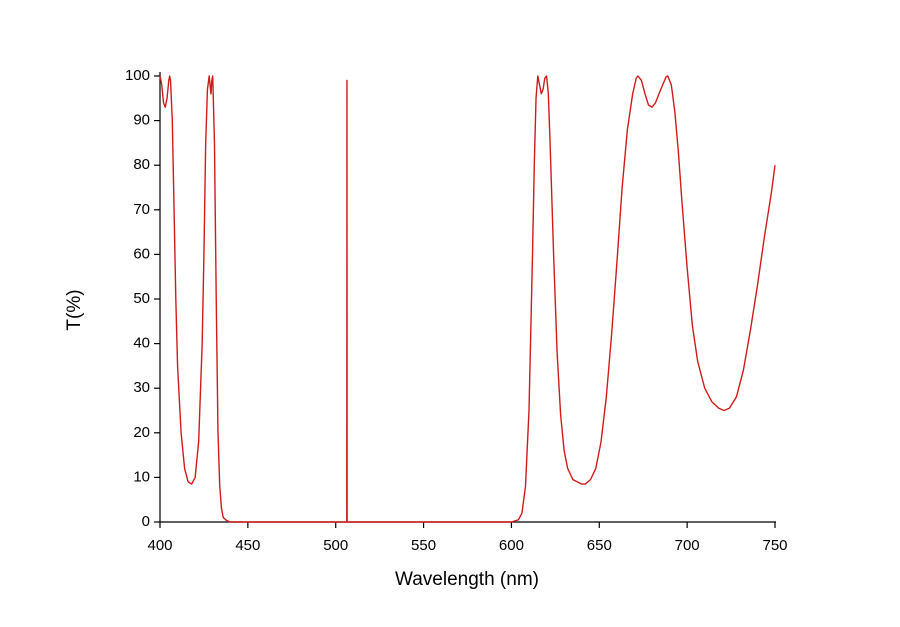 The image size is (900, 627). I want to click on y-tick-label: 0, so click(146, 521).